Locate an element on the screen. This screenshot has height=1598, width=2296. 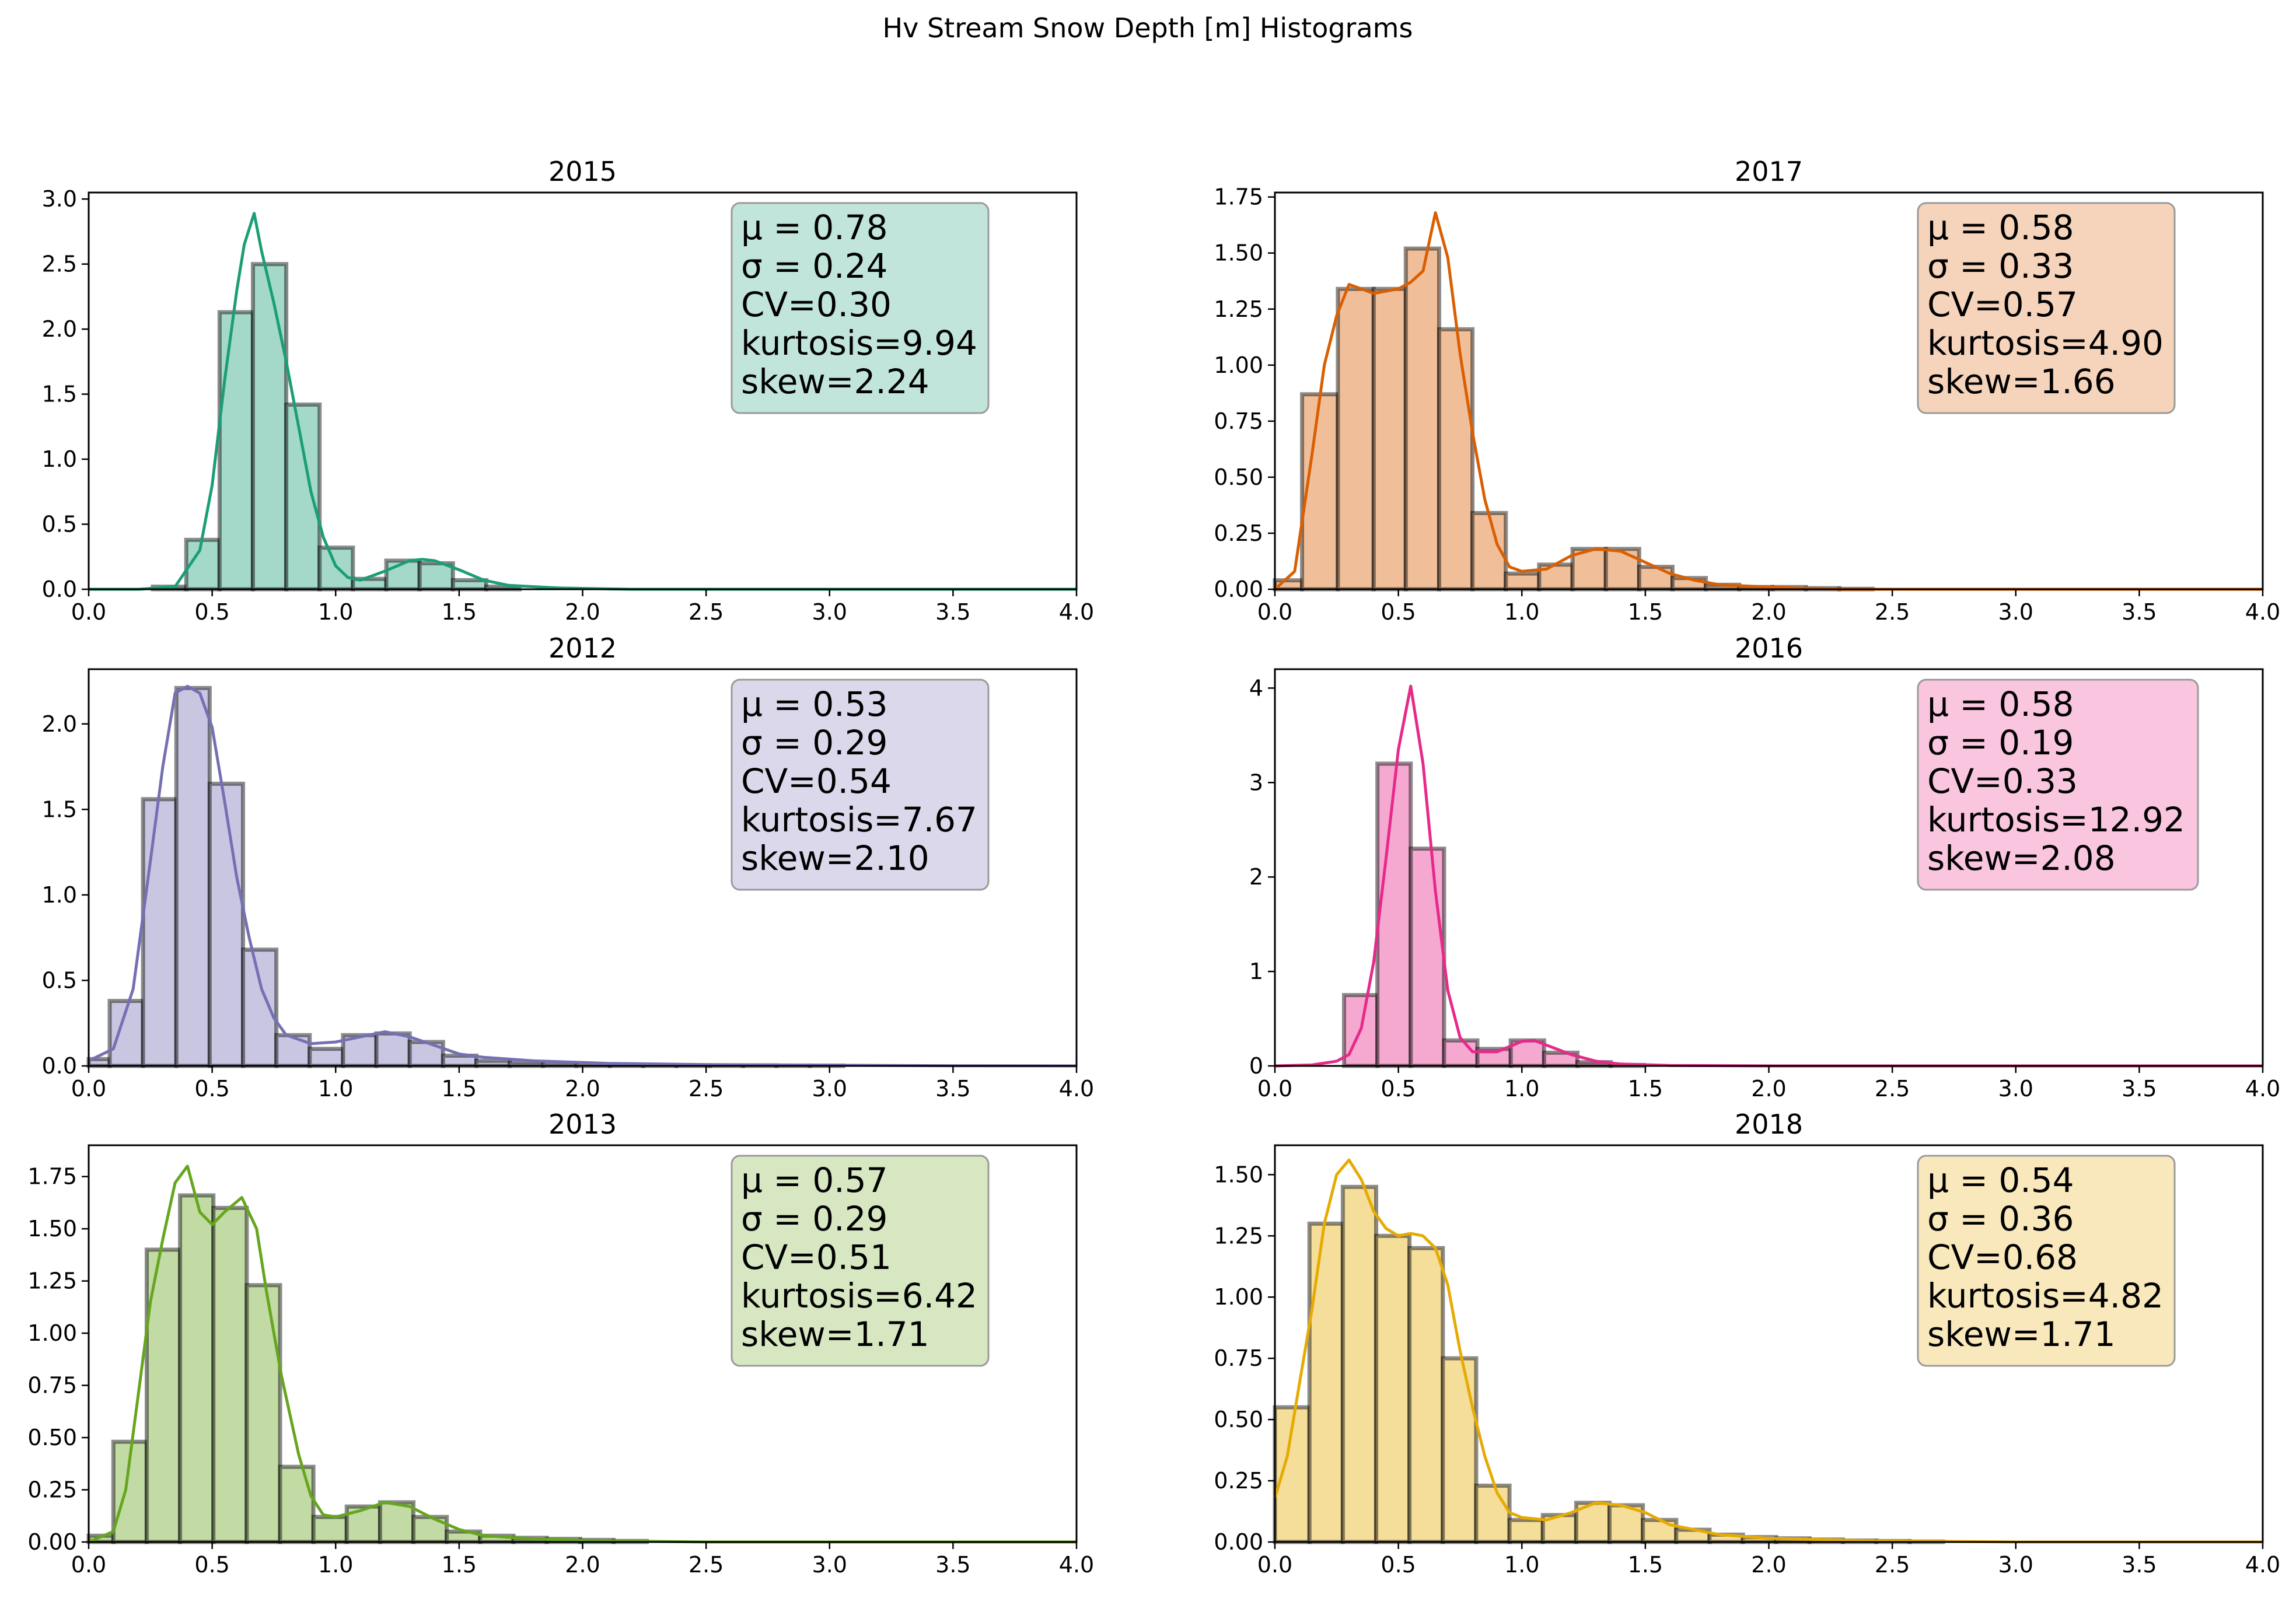
y-tick-label: 1.5 is located at coordinates (60, 394).